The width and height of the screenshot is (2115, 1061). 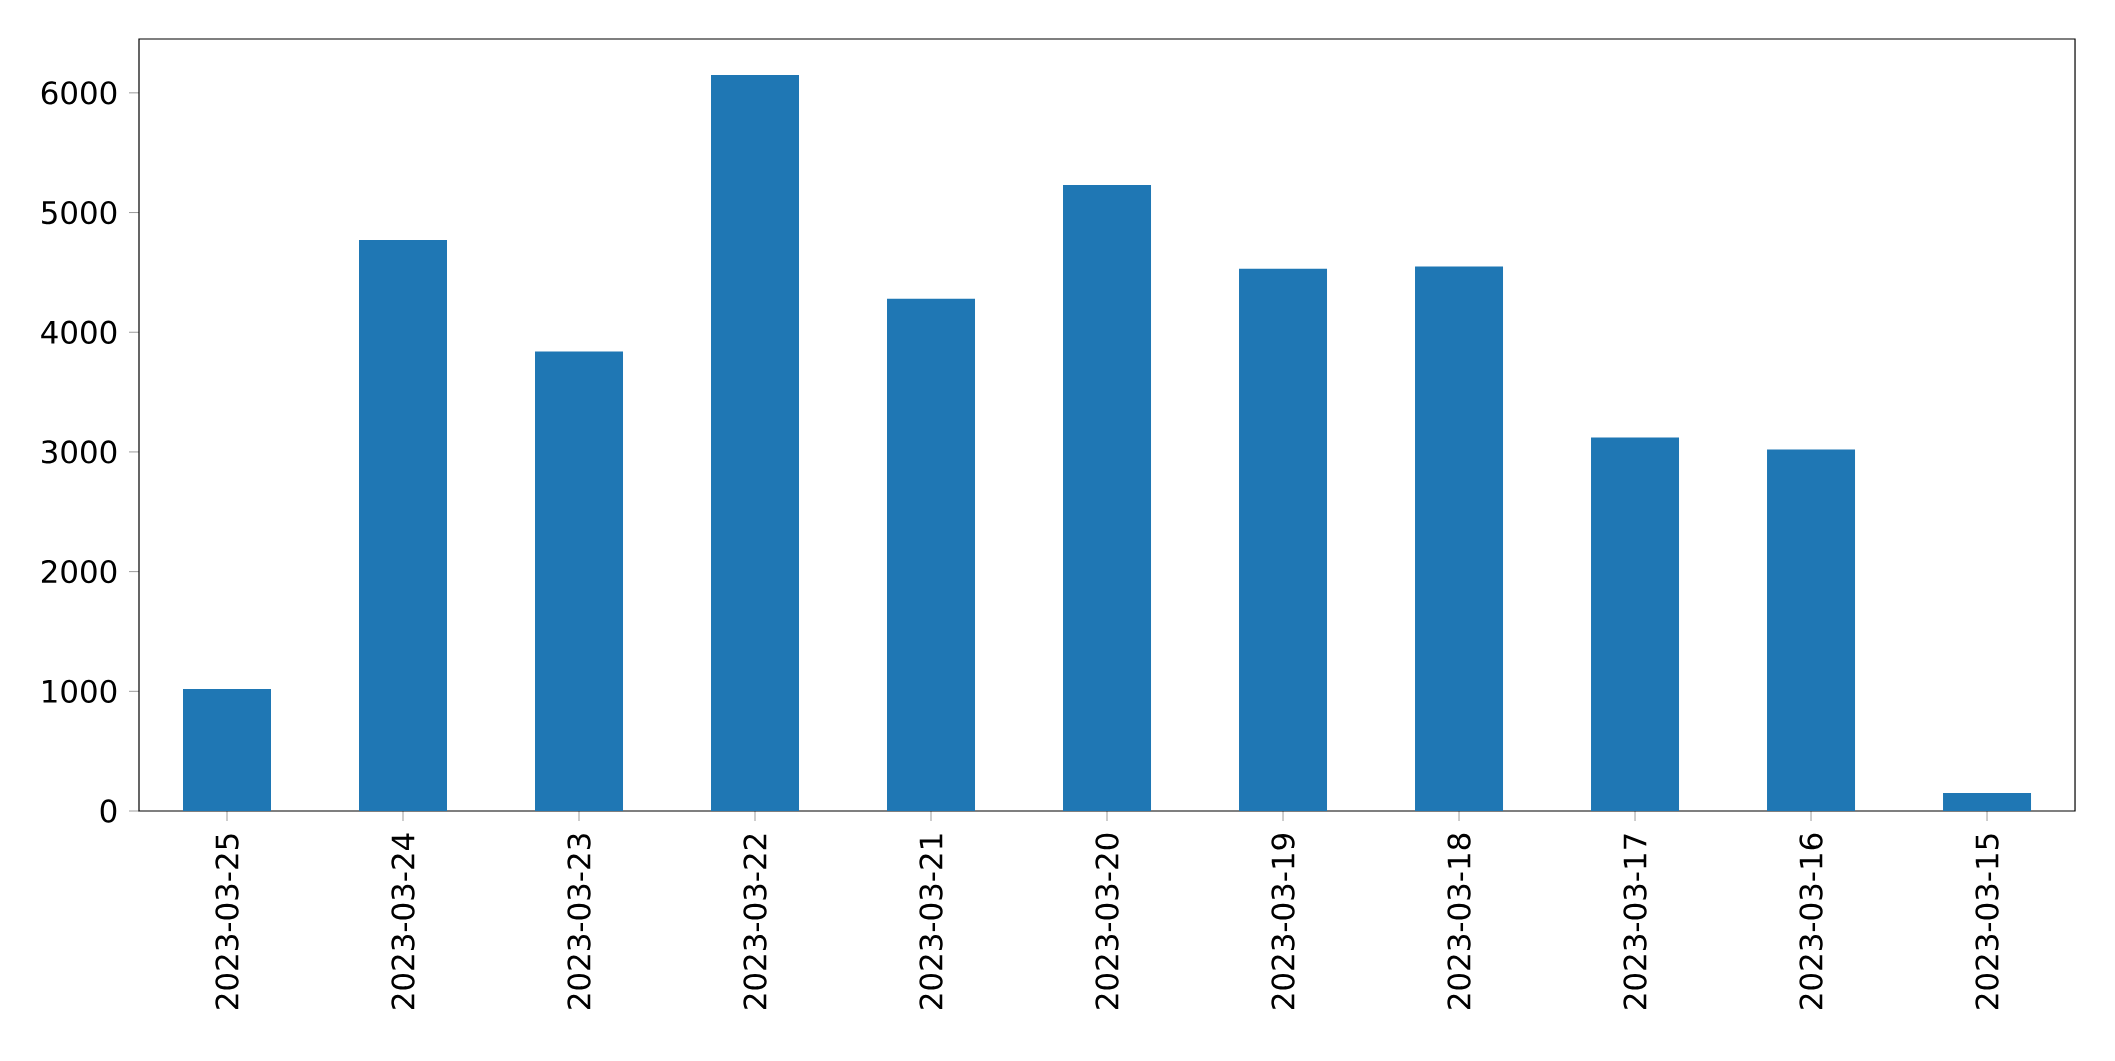 I want to click on y-tick-label: 4000, so click(x=79, y=332).